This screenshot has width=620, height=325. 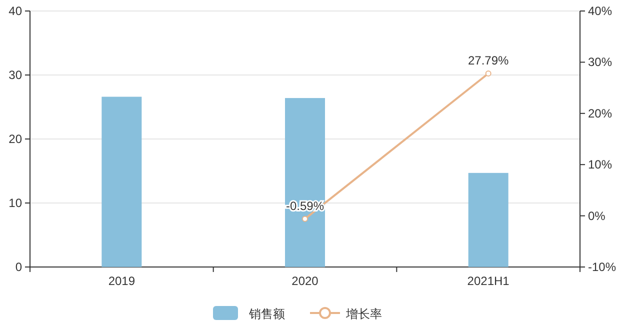 I want to click on data-label: 27.79%, so click(x=489, y=61).